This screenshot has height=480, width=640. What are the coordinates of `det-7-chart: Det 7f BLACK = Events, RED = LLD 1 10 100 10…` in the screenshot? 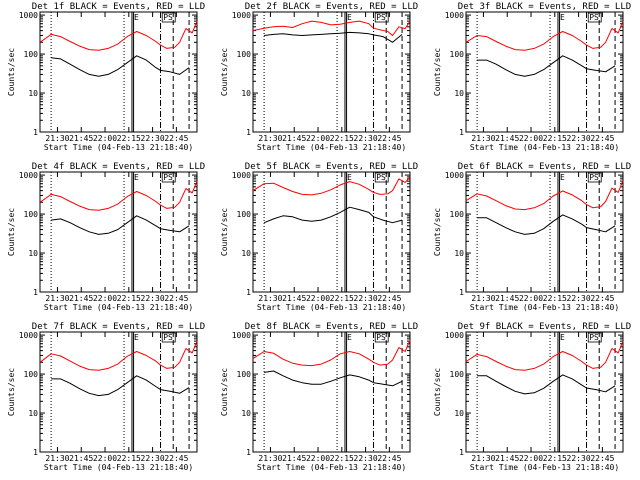 It's located at (106, 397).